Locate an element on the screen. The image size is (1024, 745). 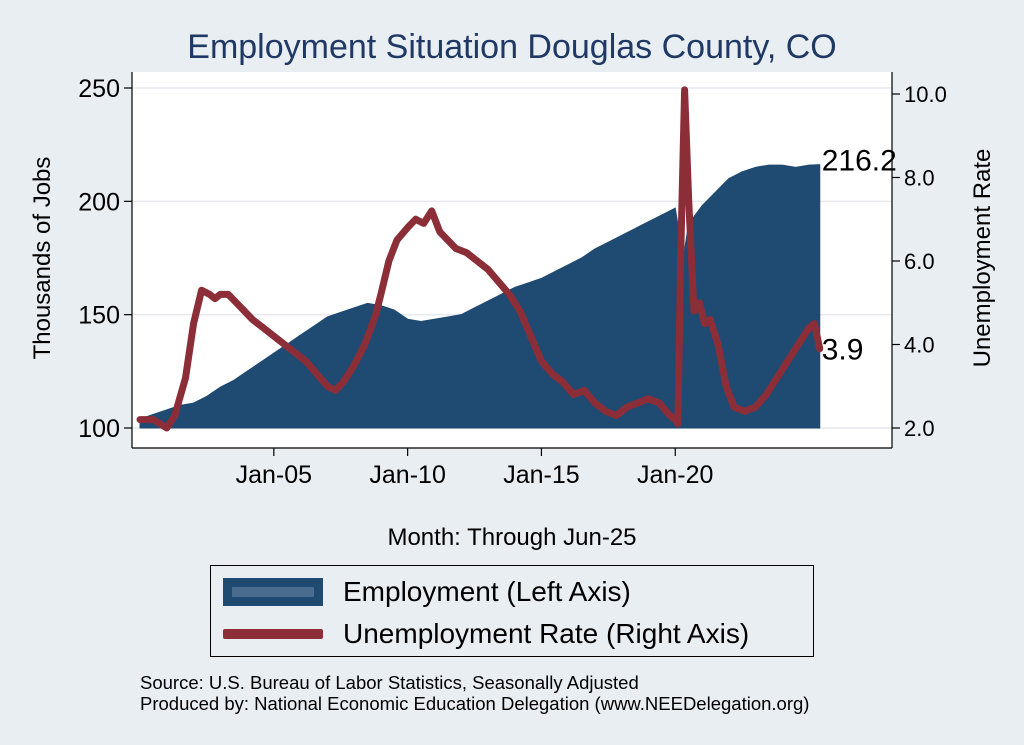
legend-swatch-area is located at coordinates (273, 592).